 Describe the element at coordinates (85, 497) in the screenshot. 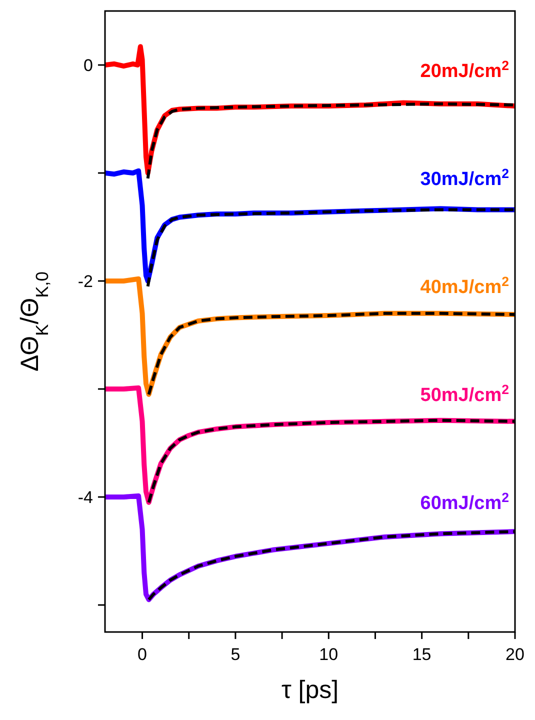

I see `y-tick-label: -4` at that location.